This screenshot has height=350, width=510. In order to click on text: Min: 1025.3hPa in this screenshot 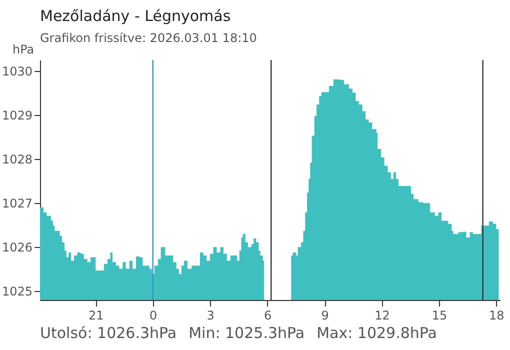, I will do `click(246, 333)`.